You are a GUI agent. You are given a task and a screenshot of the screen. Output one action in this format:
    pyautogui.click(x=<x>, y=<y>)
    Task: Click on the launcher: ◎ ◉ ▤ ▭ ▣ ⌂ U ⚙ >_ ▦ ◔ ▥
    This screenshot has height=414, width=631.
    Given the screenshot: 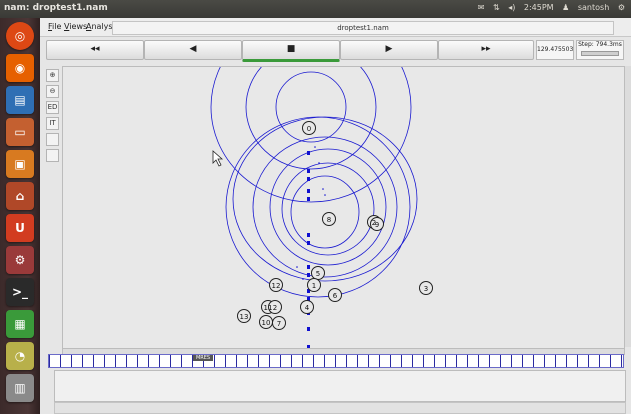 What is the action you would take?
    pyautogui.click(x=20, y=216)
    